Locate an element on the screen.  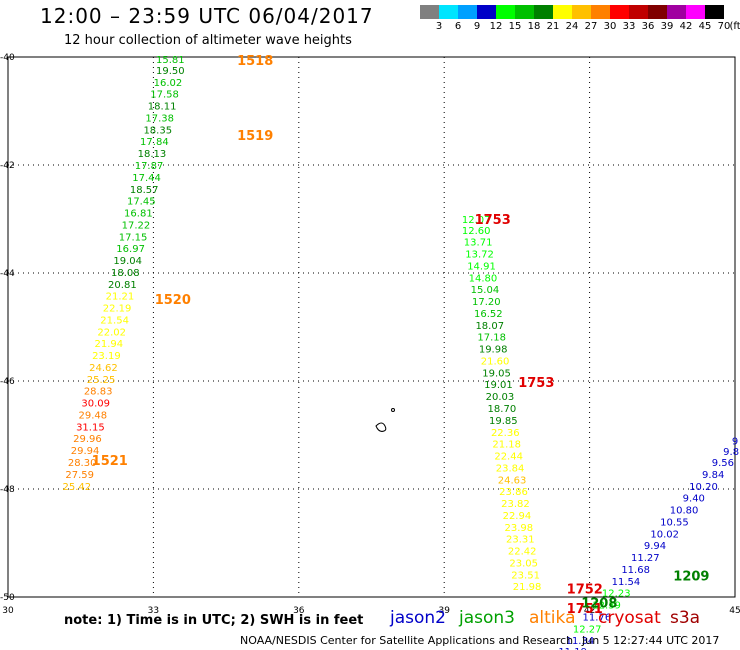
pass-time-label: 1753 is located at coordinates (493, 220).